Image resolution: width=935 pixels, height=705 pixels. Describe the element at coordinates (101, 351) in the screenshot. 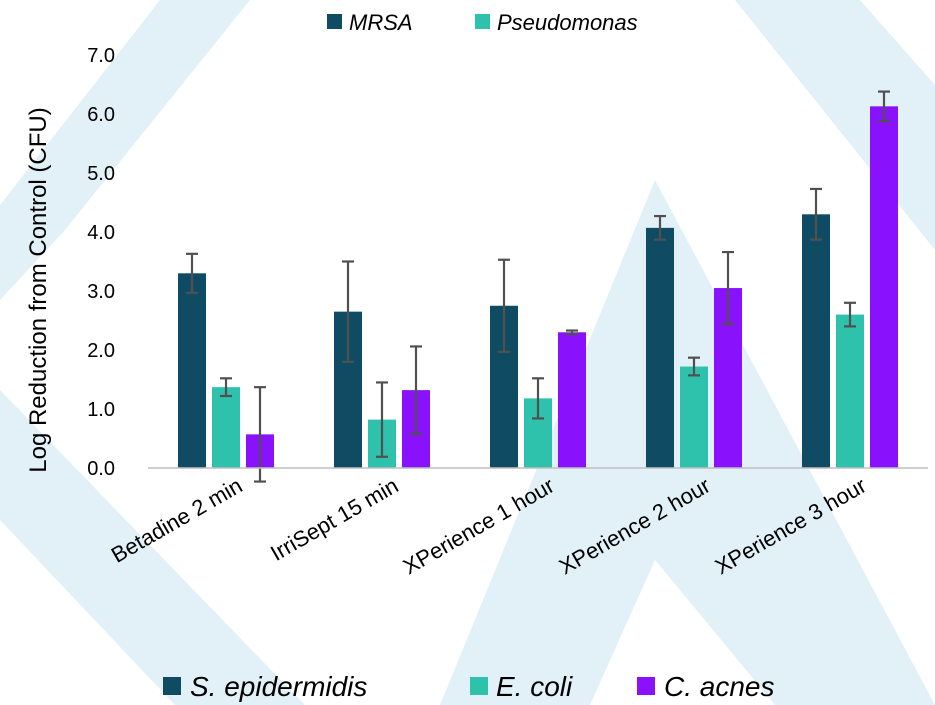

I see `y-tick-label: 2.0` at that location.